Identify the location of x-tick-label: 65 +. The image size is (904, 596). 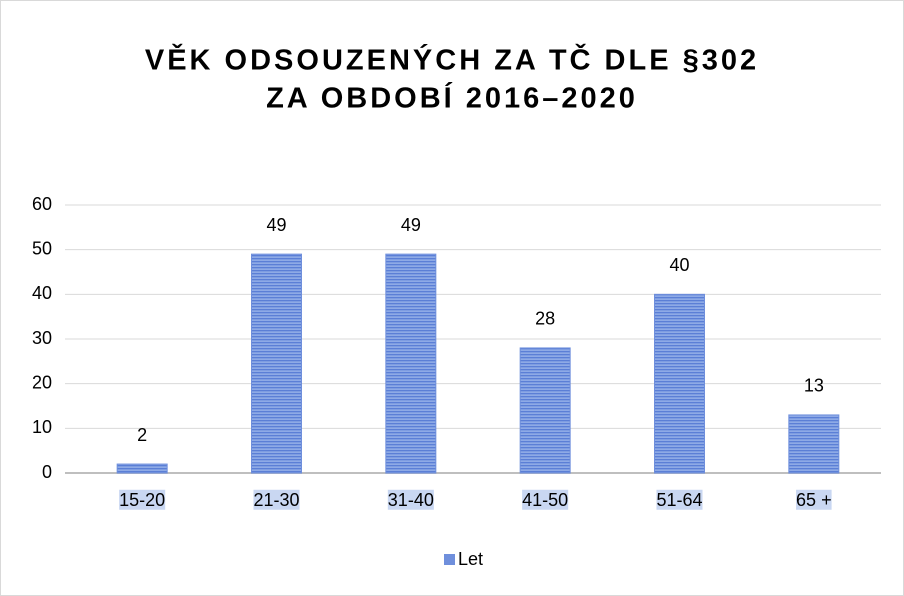
(814, 500).